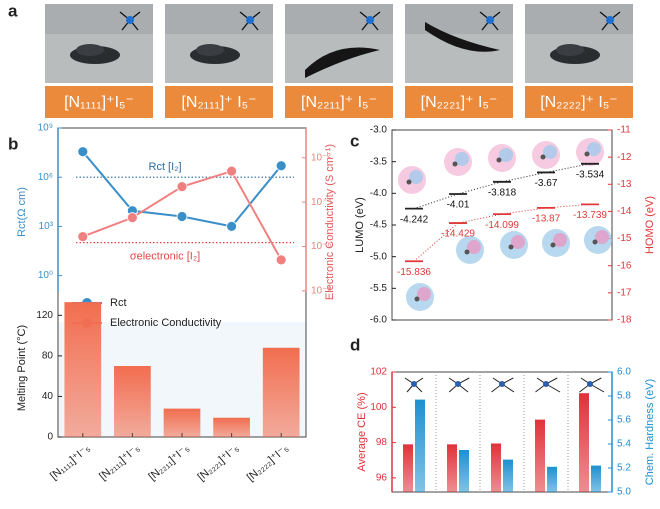 The image size is (660, 509). Describe the element at coordinates (119, 462) in the screenshot. I see `x-tick-label: [N₂₁₁₁]⁺I⁻₅` at that location.